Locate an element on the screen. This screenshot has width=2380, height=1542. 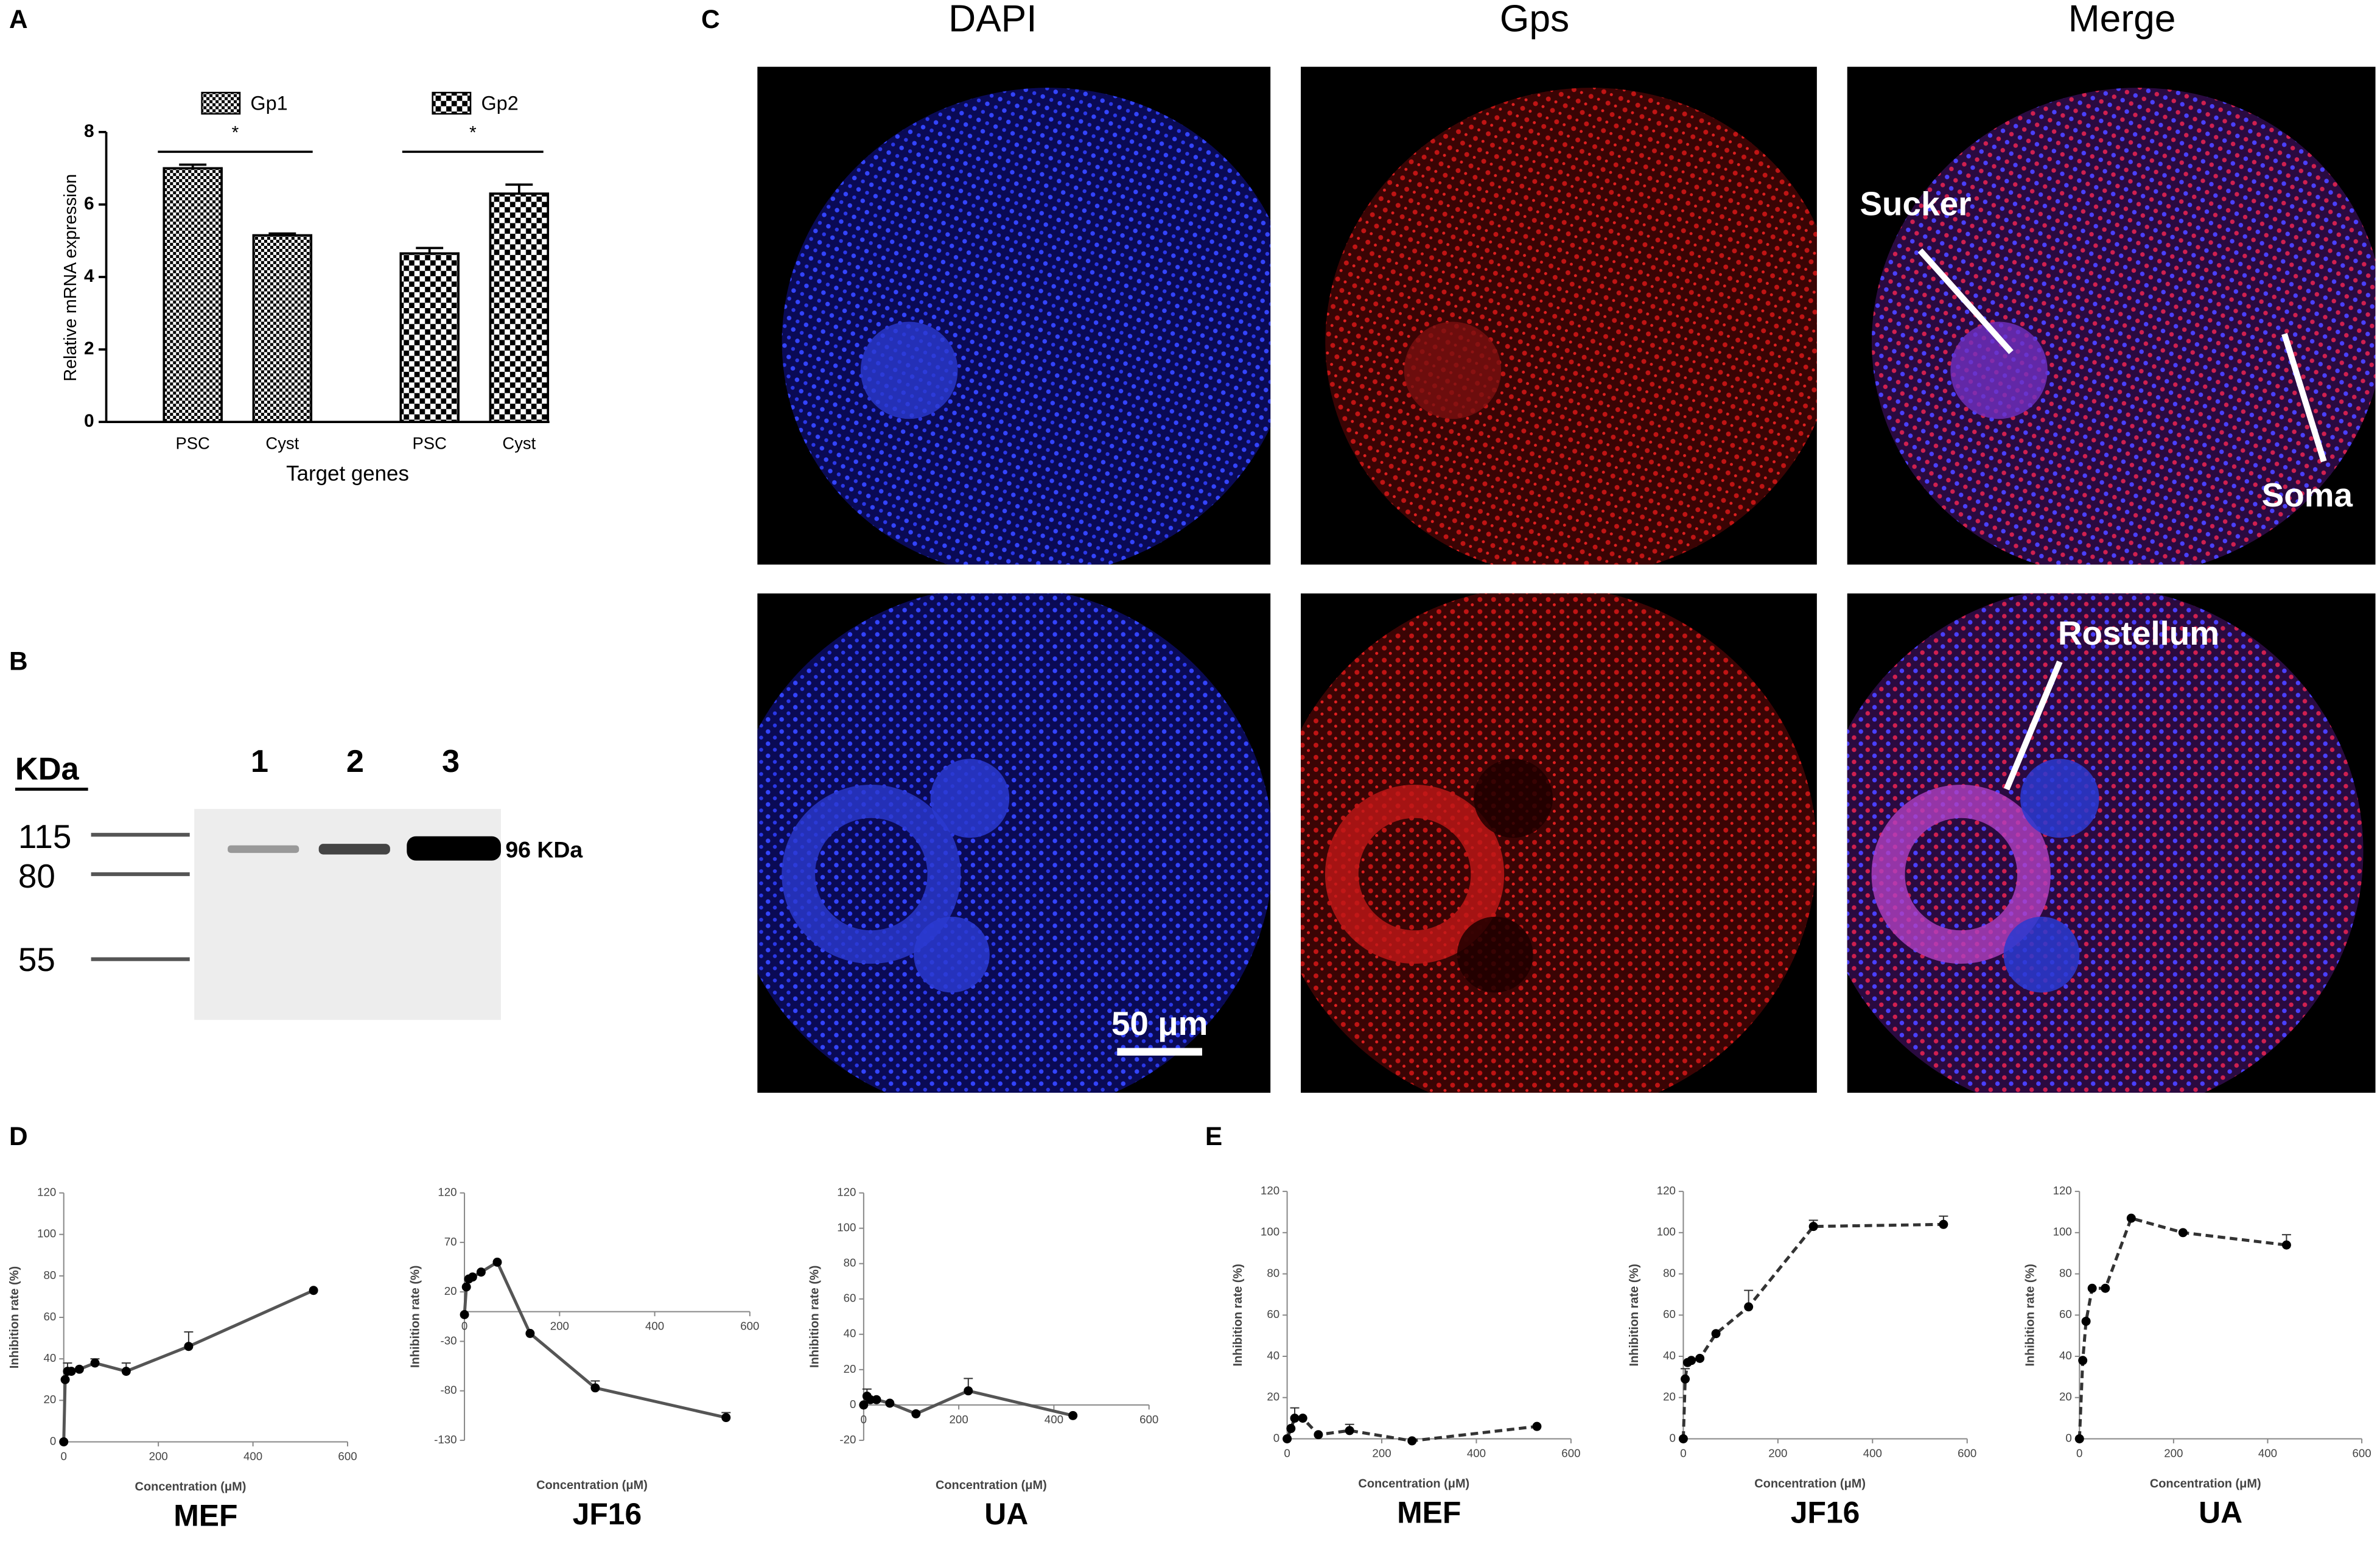
band-label: 96 KDa is located at coordinates (544, 850).